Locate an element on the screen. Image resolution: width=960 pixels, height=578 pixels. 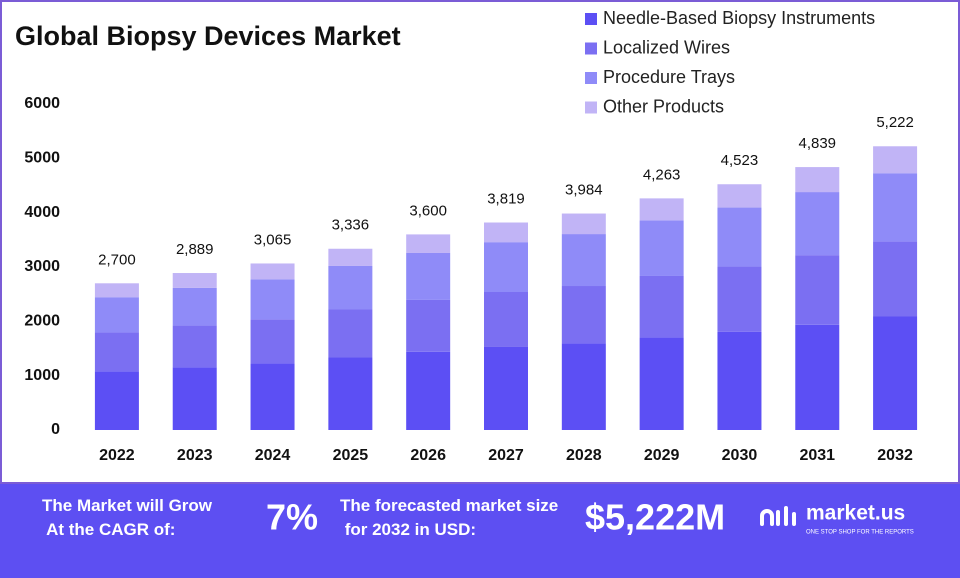
logo-icon is located at coordinates (778, 516).